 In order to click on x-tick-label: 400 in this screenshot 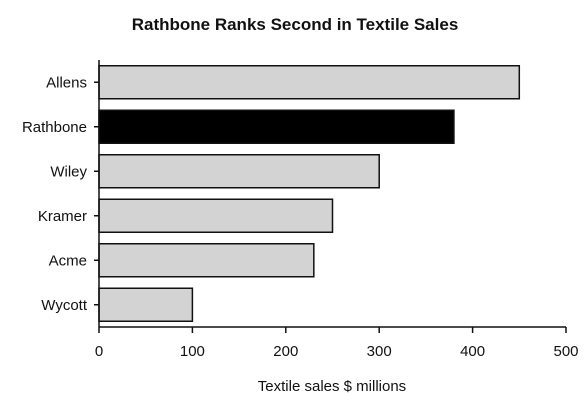, I will do `click(472, 351)`.